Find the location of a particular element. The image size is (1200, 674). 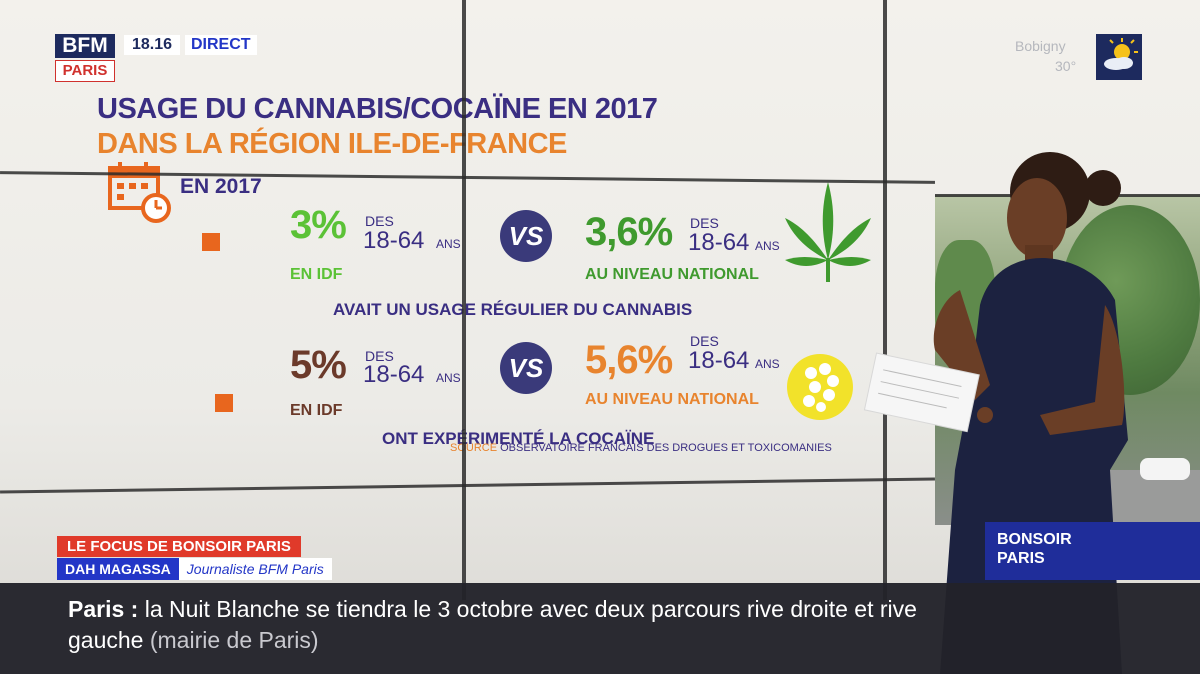

cocaine-idf-age: 18-64 is located at coordinates (394, 374).